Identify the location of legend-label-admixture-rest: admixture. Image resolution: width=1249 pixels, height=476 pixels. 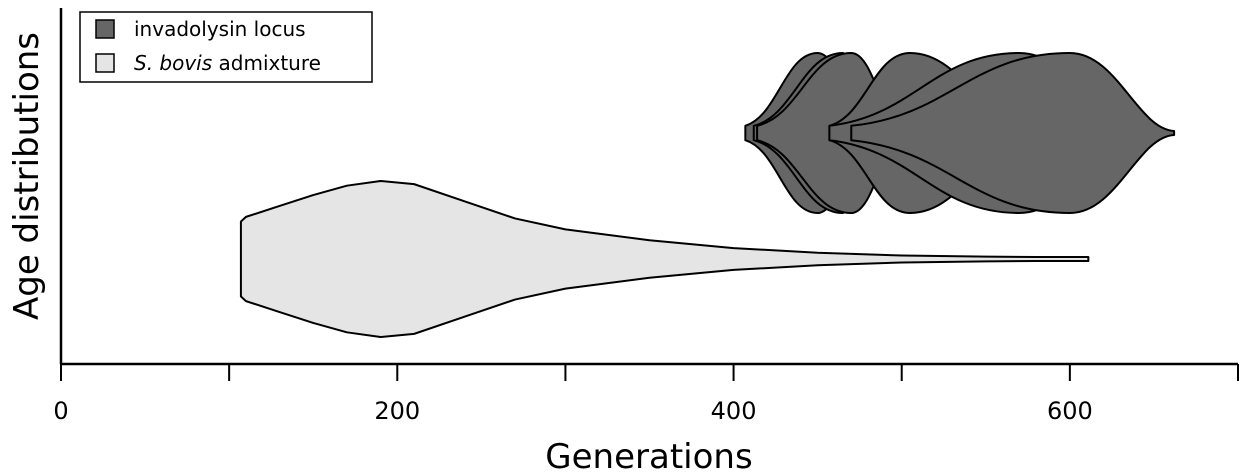
(266, 63).